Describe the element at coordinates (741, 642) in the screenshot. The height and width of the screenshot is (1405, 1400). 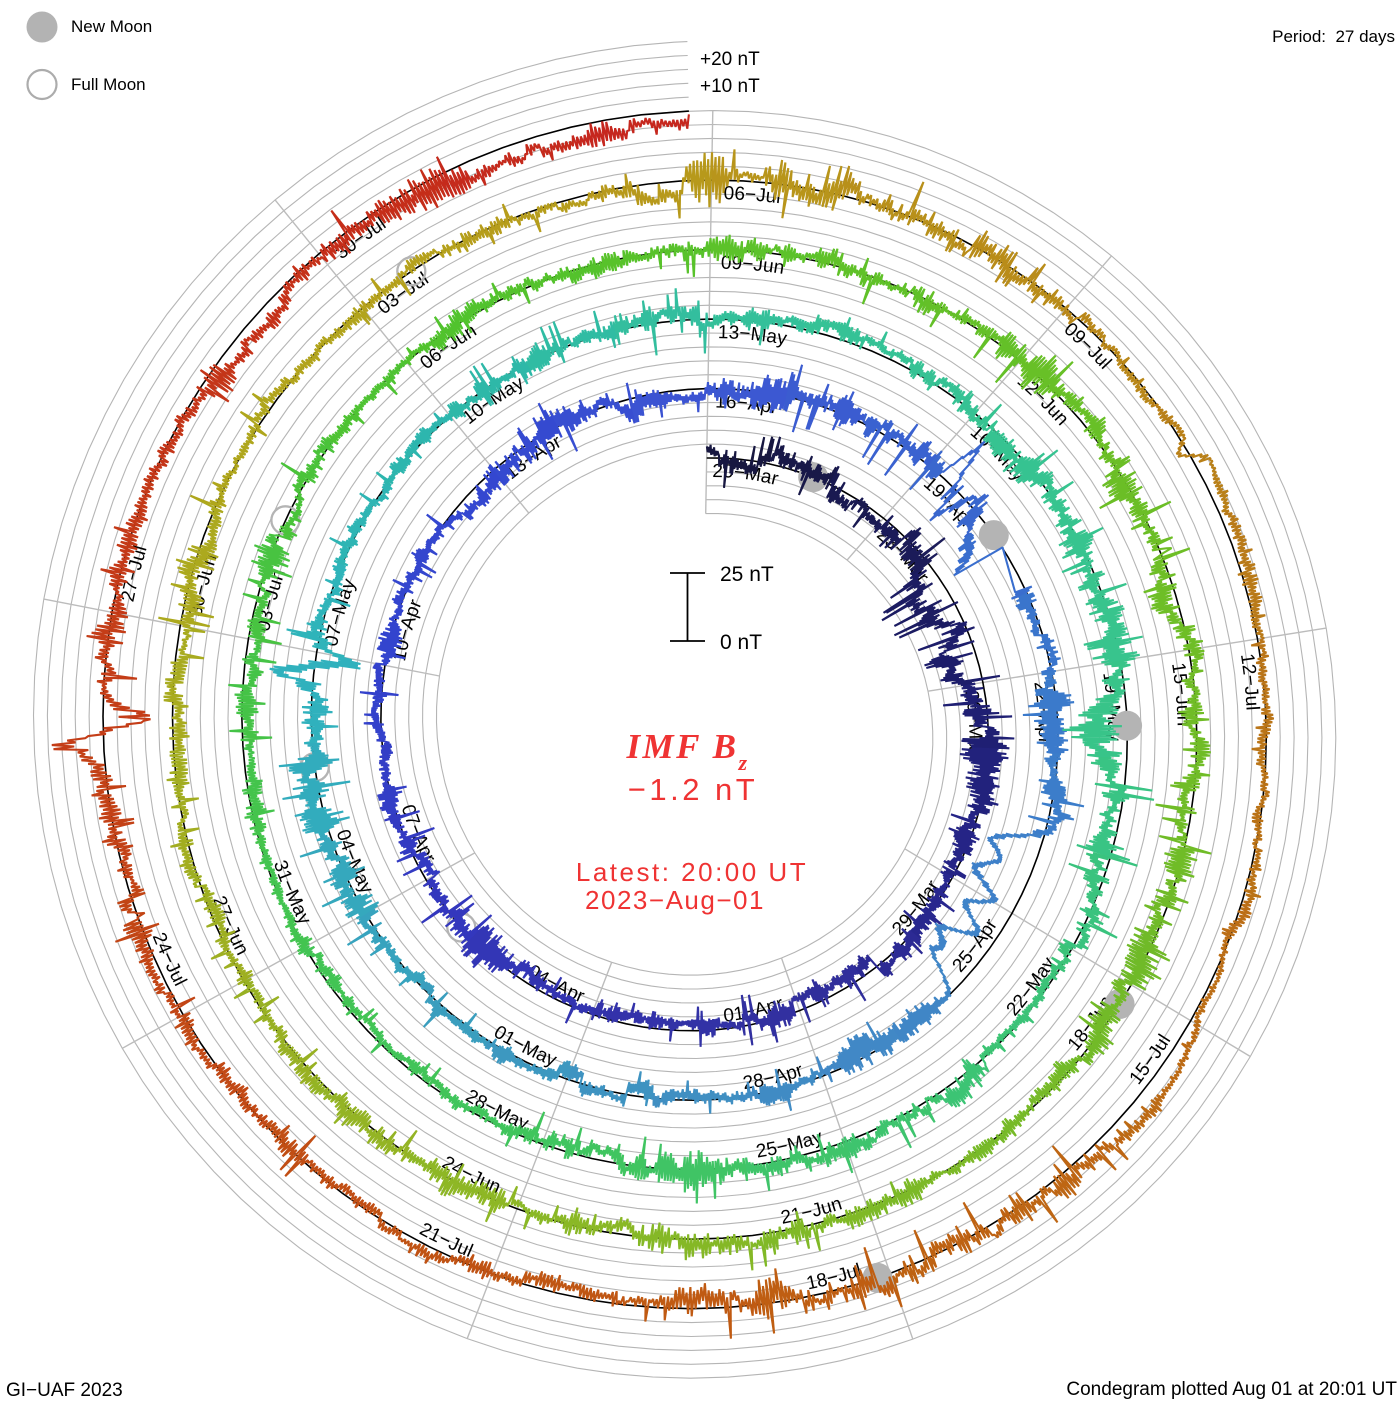
I see `svg-text: 0 nT` at that location.